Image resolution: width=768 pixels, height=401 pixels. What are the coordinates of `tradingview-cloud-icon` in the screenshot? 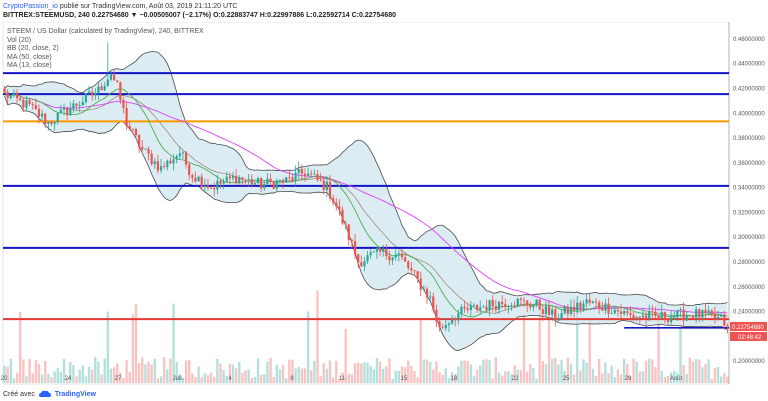 It's located at (44, 393).